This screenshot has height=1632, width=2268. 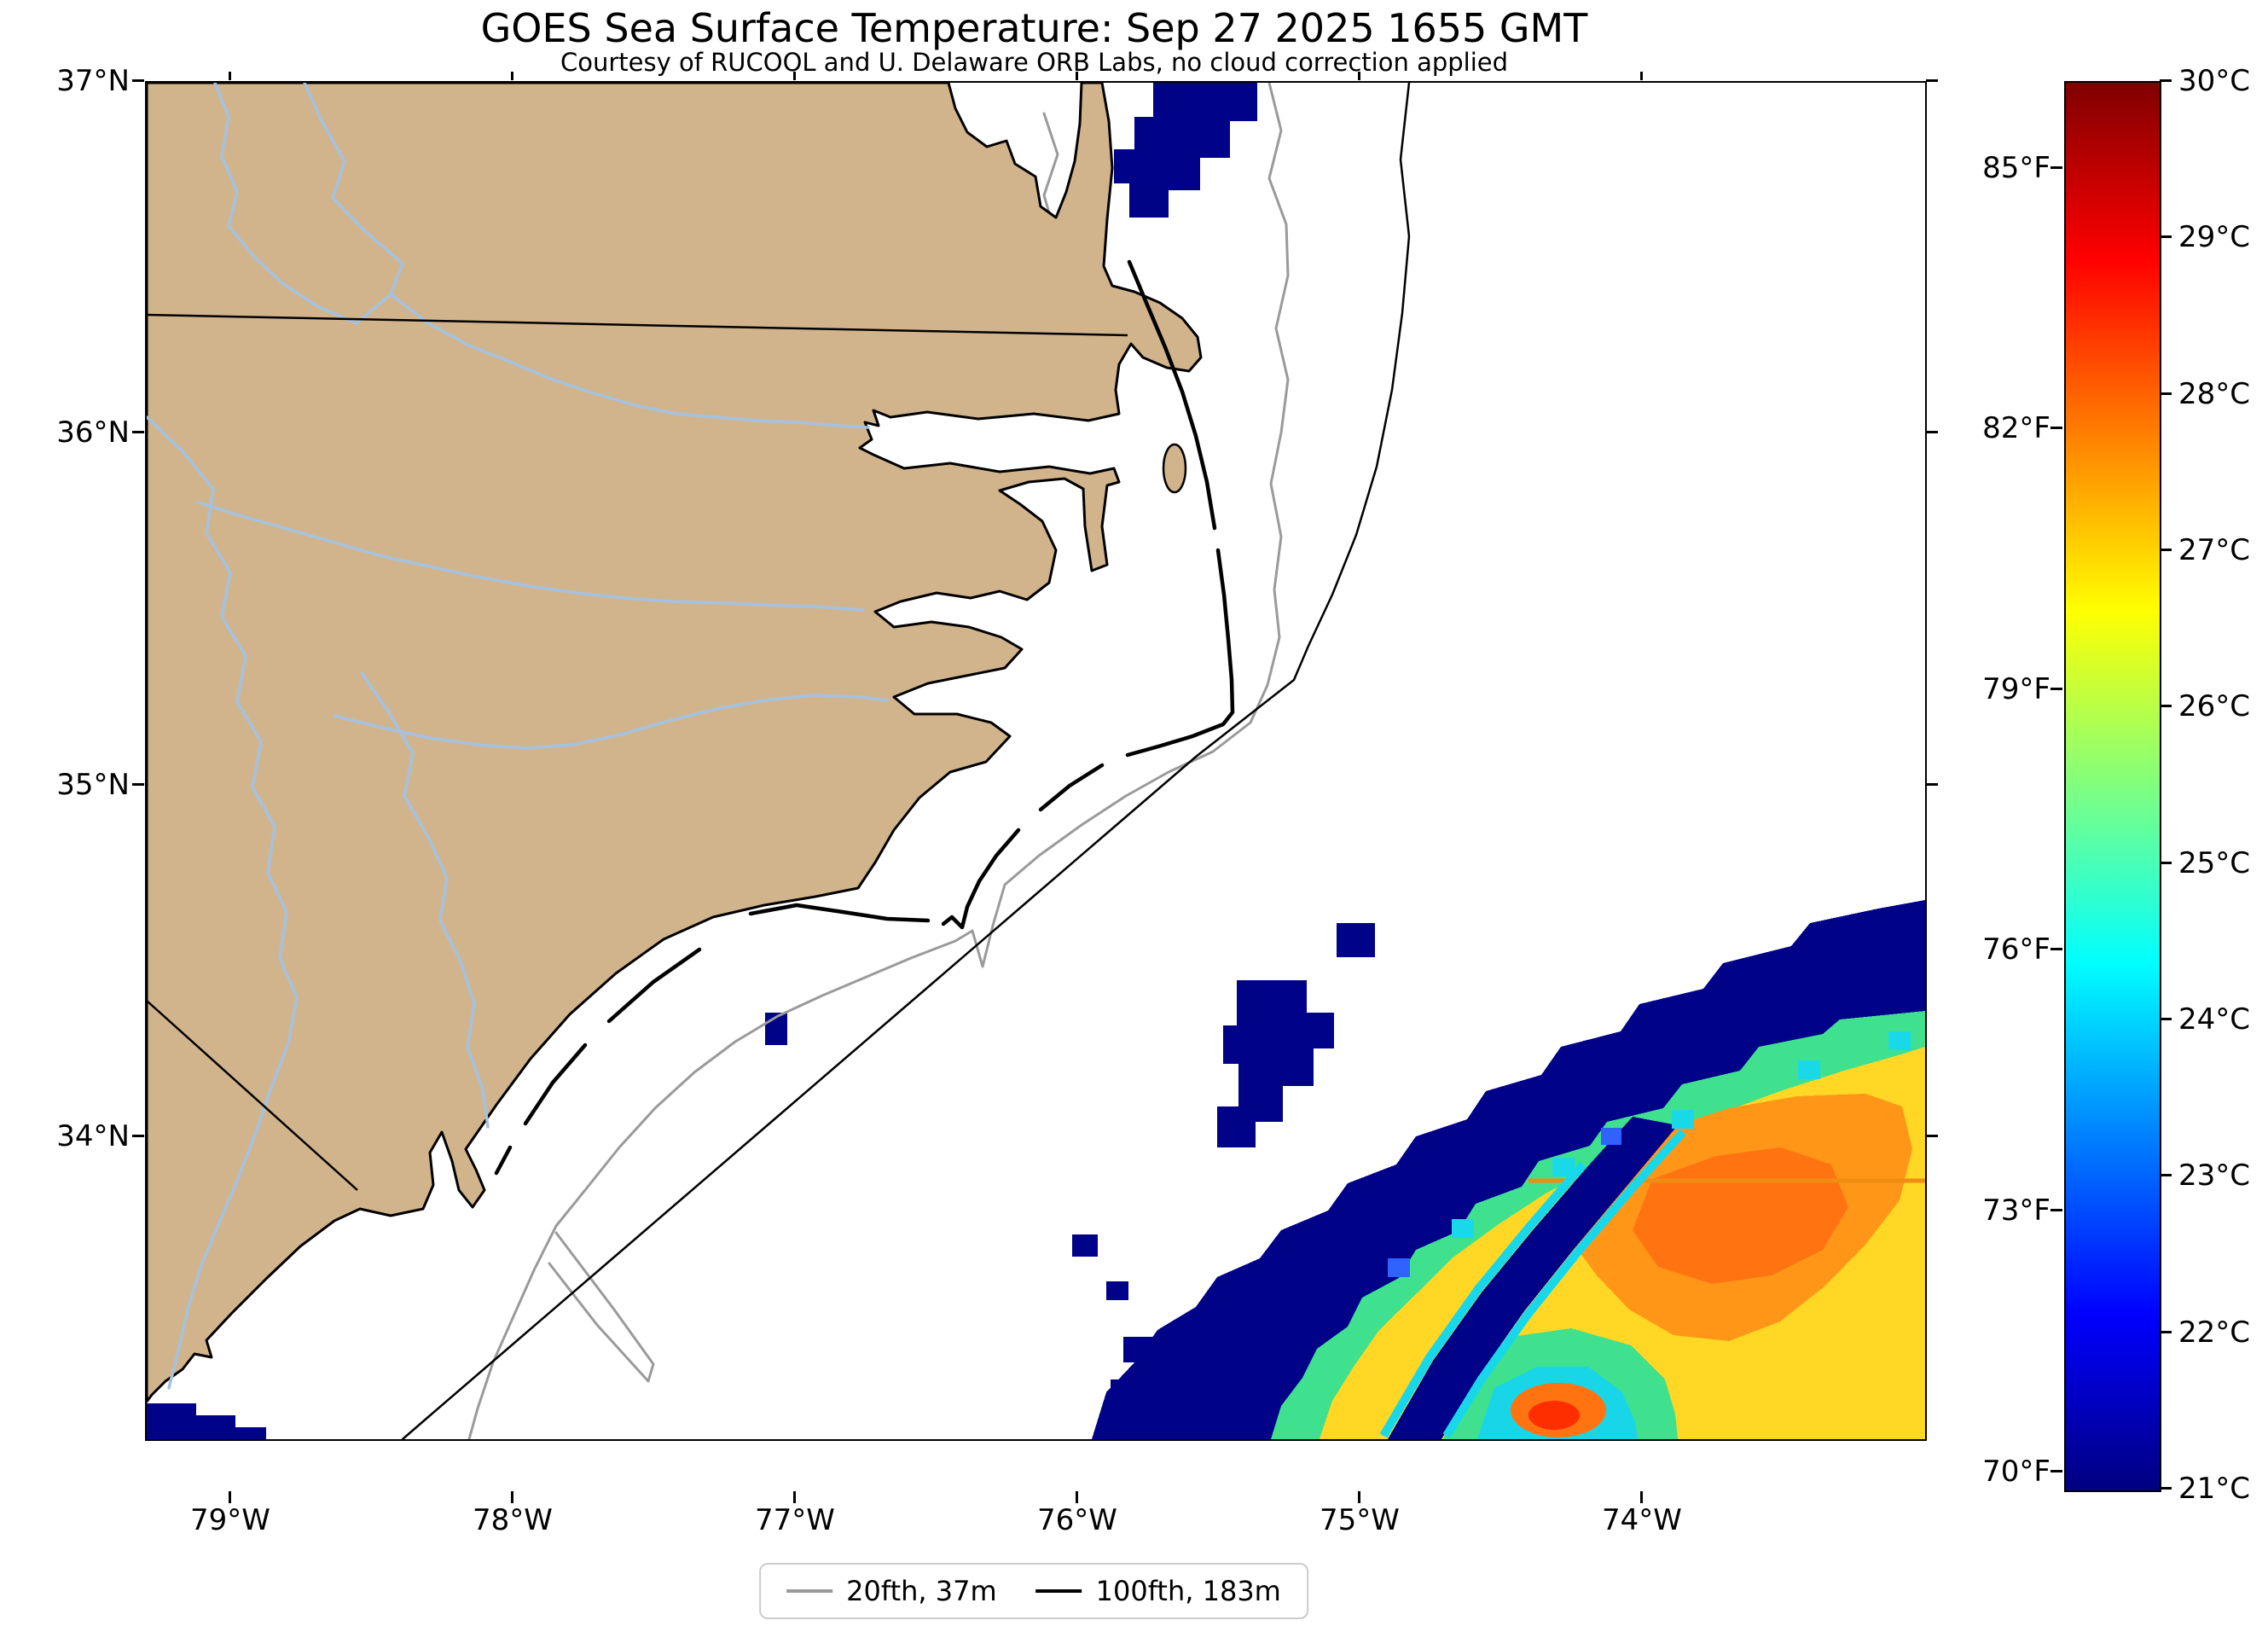 I want to click on colorbar-label-f: 73°F, so click(x=2016, y=1211).